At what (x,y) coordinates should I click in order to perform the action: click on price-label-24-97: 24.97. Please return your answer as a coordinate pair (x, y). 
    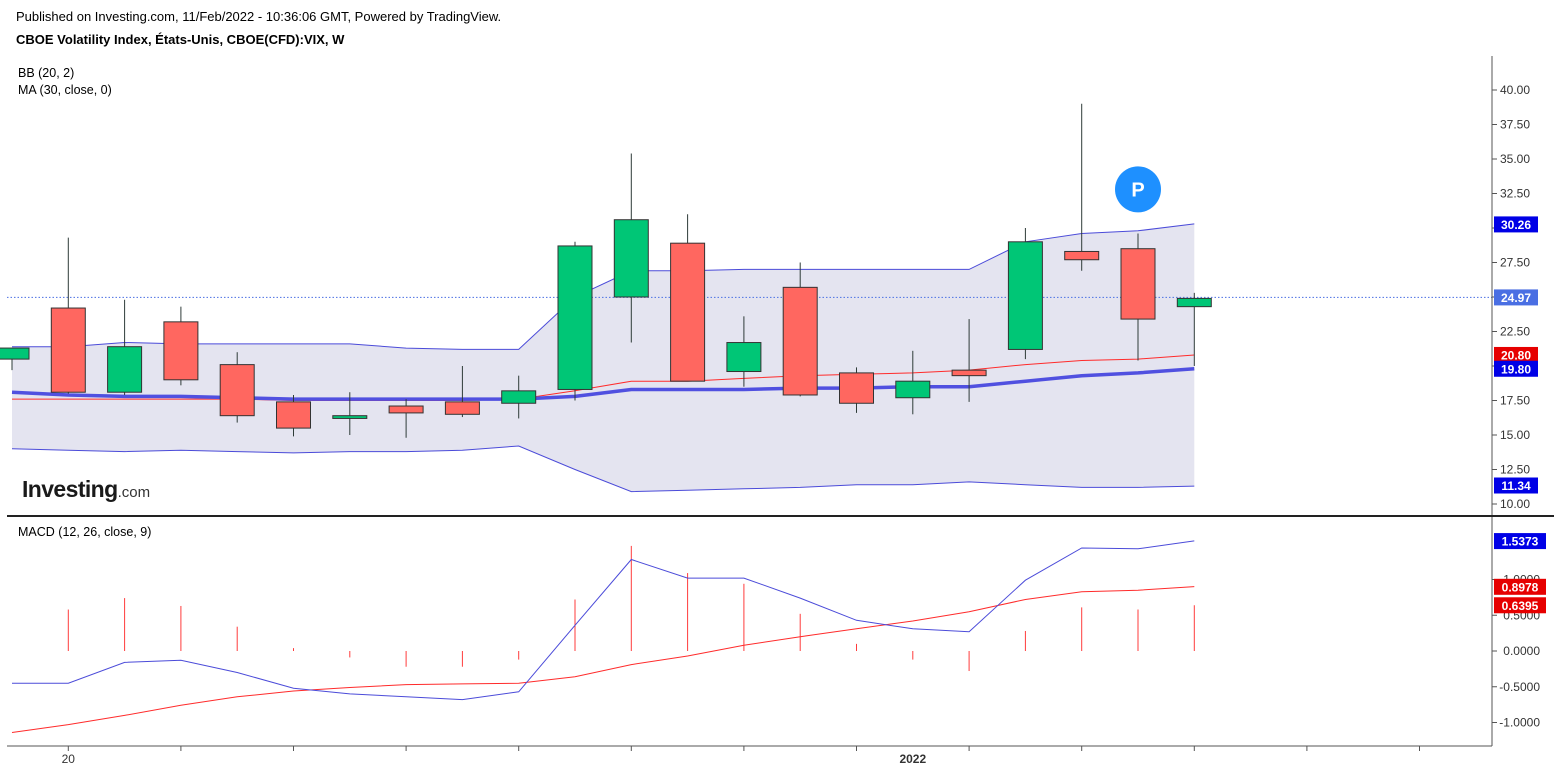
    Looking at the image, I should click on (1516, 297).